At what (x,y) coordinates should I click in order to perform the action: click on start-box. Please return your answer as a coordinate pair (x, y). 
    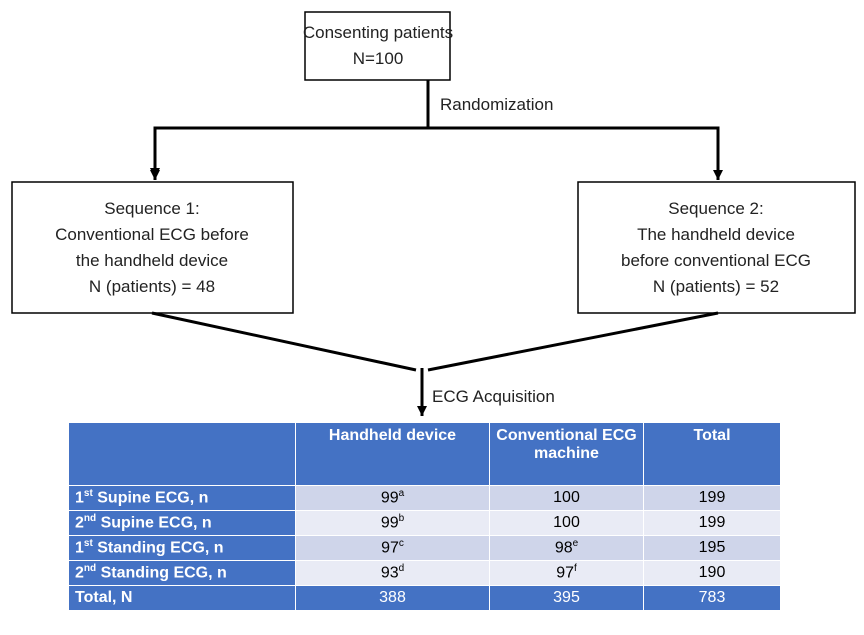
    Looking at the image, I should click on (377, 46).